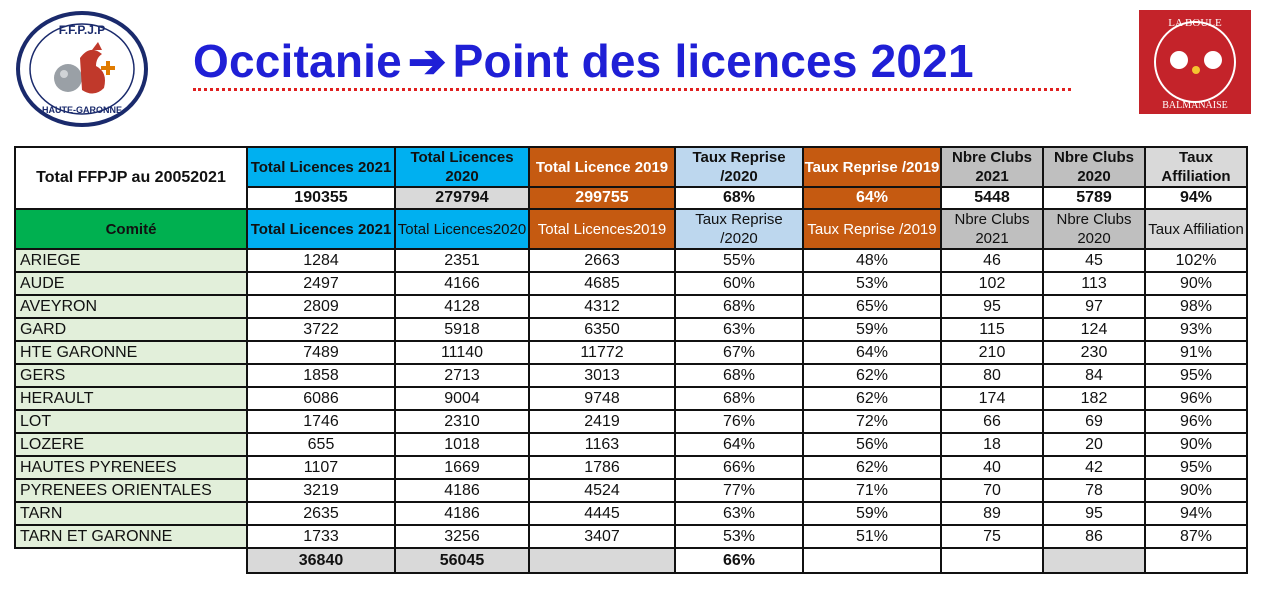  What do you see at coordinates (583, 61) in the screenshot?
I see `page-title: Occitanie ➔ Point des licences 2021` at bounding box center [583, 61].